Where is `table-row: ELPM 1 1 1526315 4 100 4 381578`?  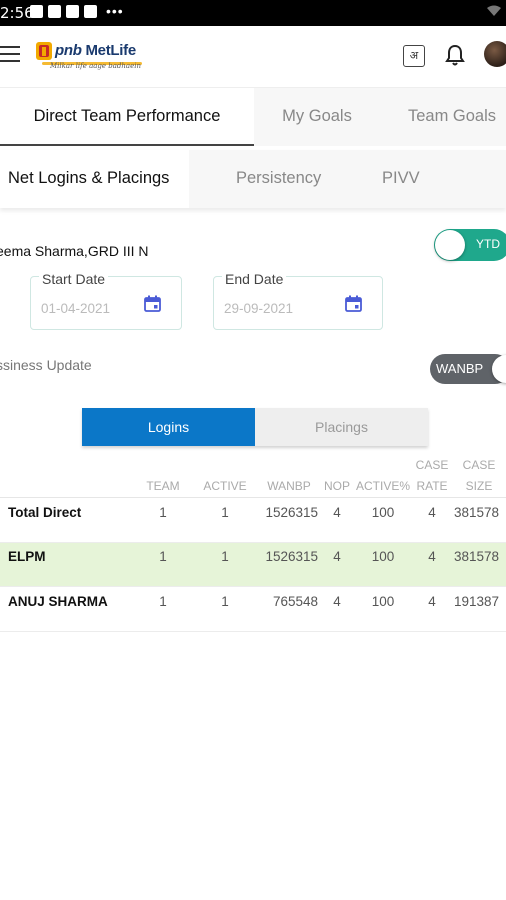 table-row: ELPM 1 1 1526315 4 100 4 381578 is located at coordinates (253, 565).